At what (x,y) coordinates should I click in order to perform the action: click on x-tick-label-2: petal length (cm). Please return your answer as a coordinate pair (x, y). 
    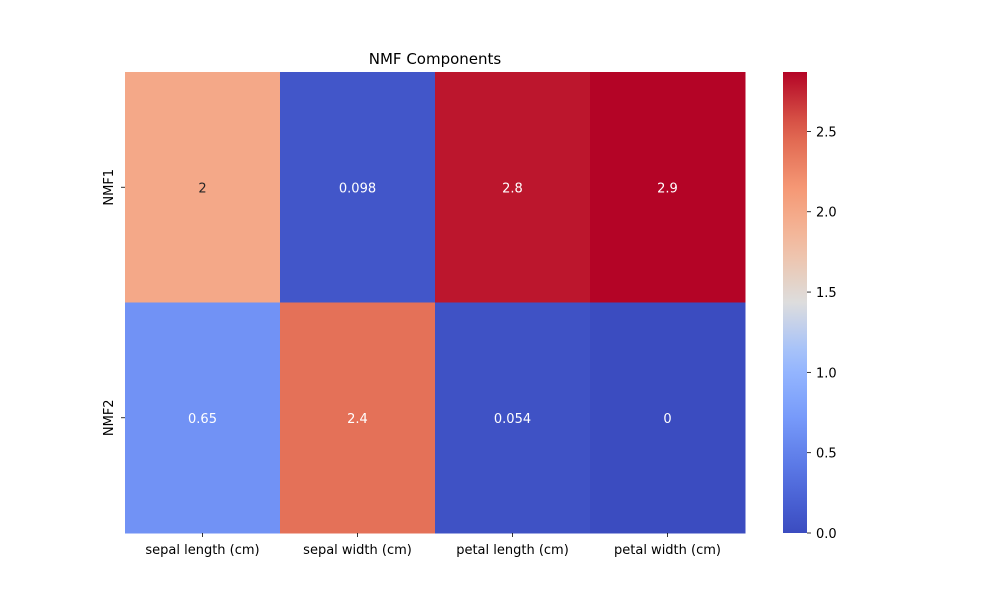
    Looking at the image, I should click on (512, 550).